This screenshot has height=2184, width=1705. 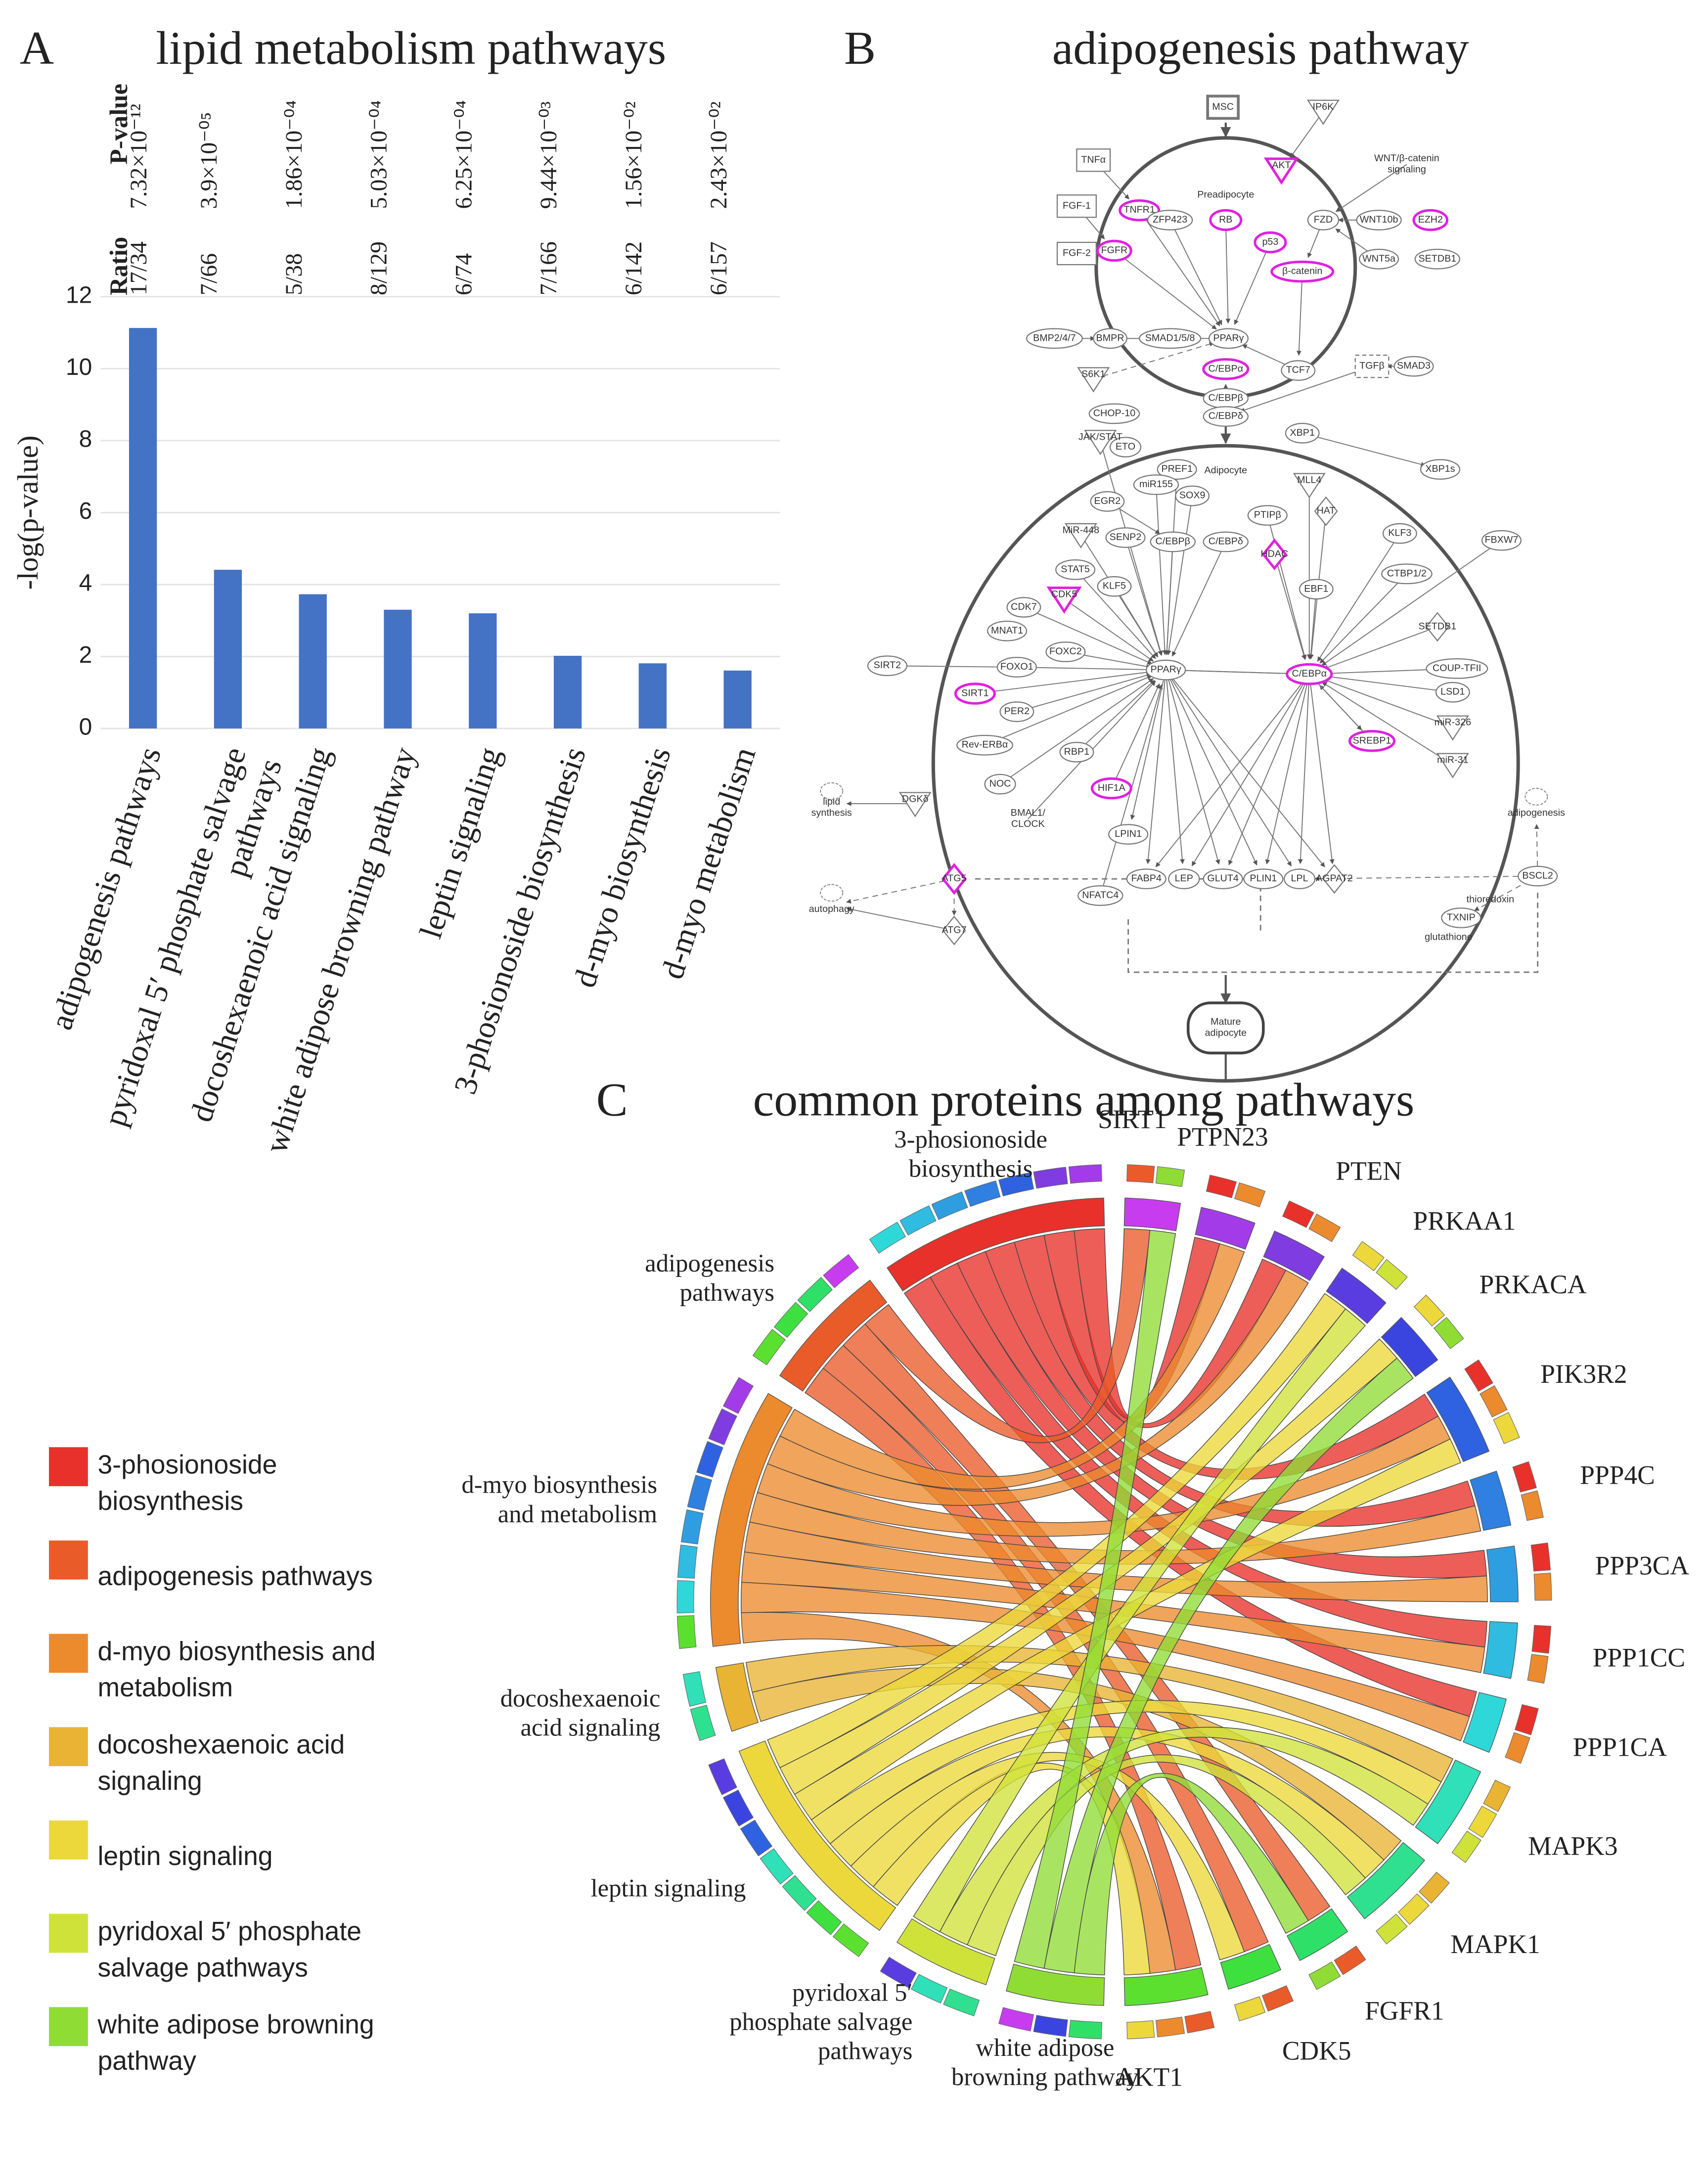 What do you see at coordinates (1226, 369) in the screenshot?
I see `node-label: C/EBPα` at bounding box center [1226, 369].